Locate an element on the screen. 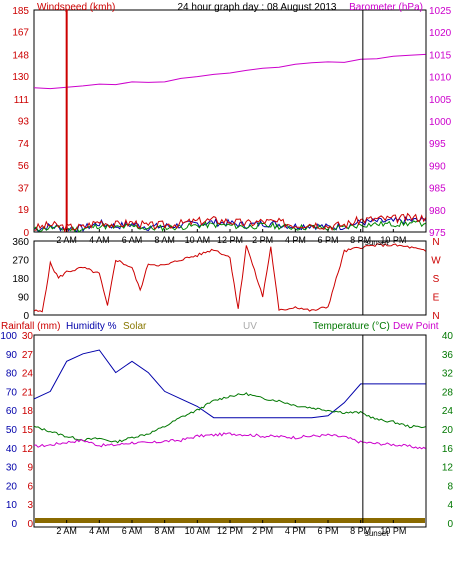 The image size is (467, 571). barometer-y-tick-label: 995 is located at coordinates (437, 144).